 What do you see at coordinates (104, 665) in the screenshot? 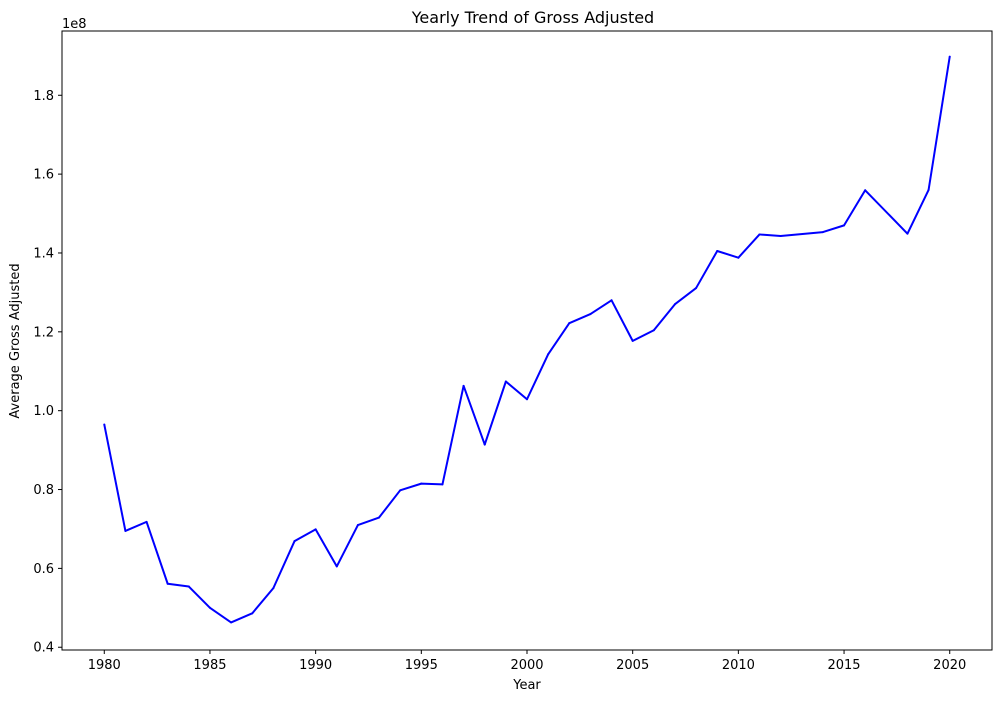
I see `x-tick-label: 1980` at bounding box center [104, 665].